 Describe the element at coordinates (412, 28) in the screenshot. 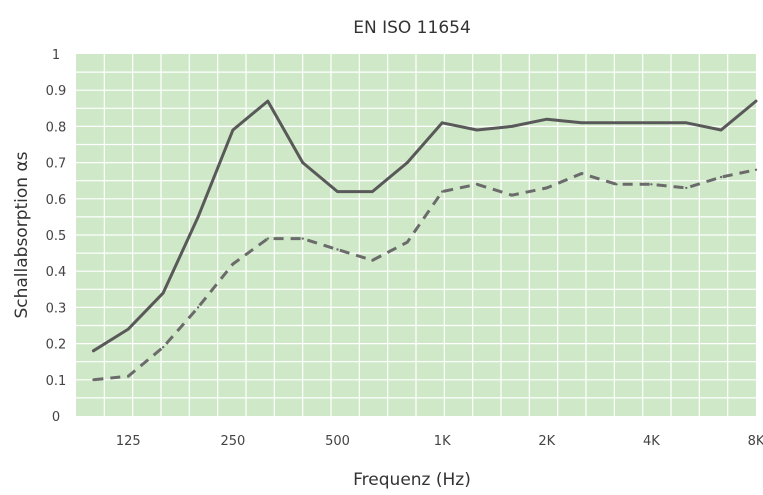

I see `chart-title: EN ISO 11654` at that location.